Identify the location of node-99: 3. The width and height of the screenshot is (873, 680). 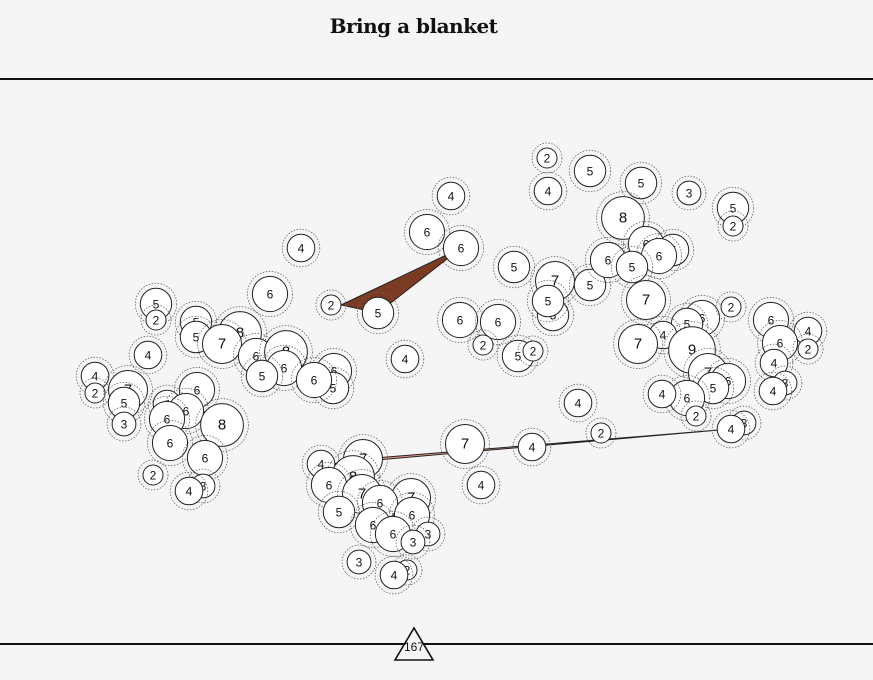
(413, 542).